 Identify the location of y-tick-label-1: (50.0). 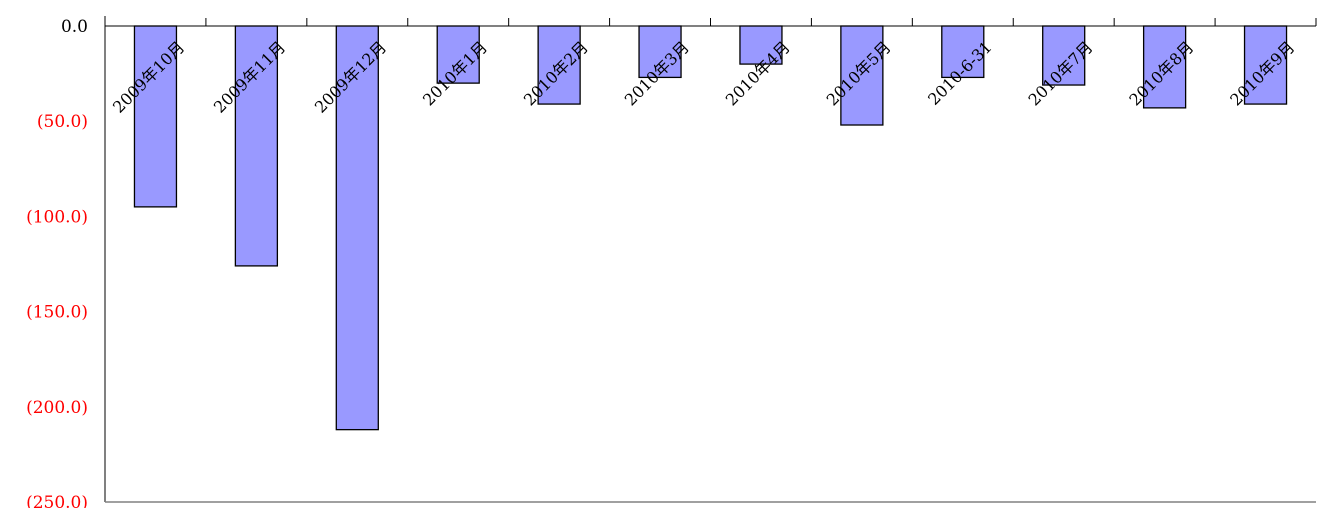
(62, 122).